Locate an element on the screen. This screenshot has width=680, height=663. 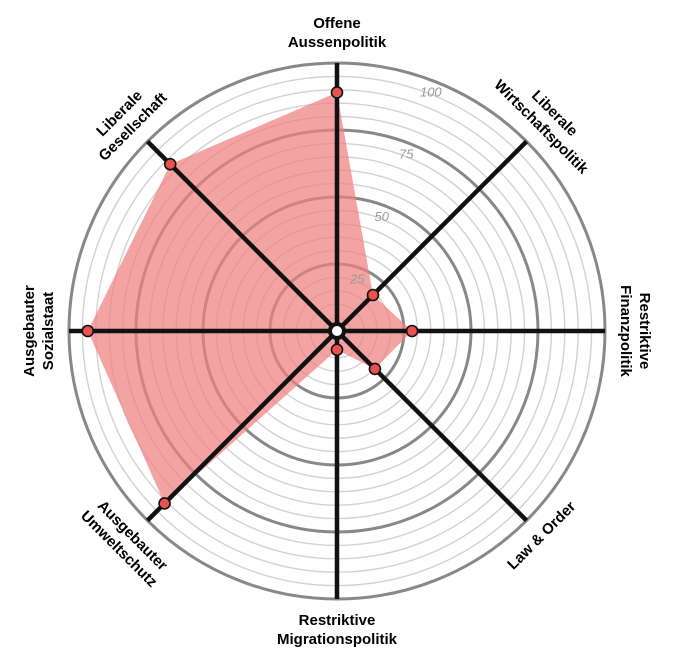
axis-label: Migrationspolitik is located at coordinates (337, 639).